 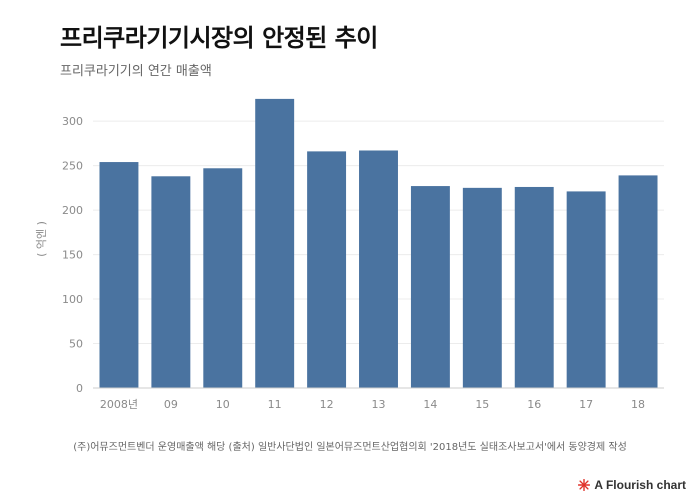 What do you see at coordinates (136, 71) in the screenshot?
I see `chart-subtitle: 프리쿠라기기의 연간 매출액` at bounding box center [136, 71].